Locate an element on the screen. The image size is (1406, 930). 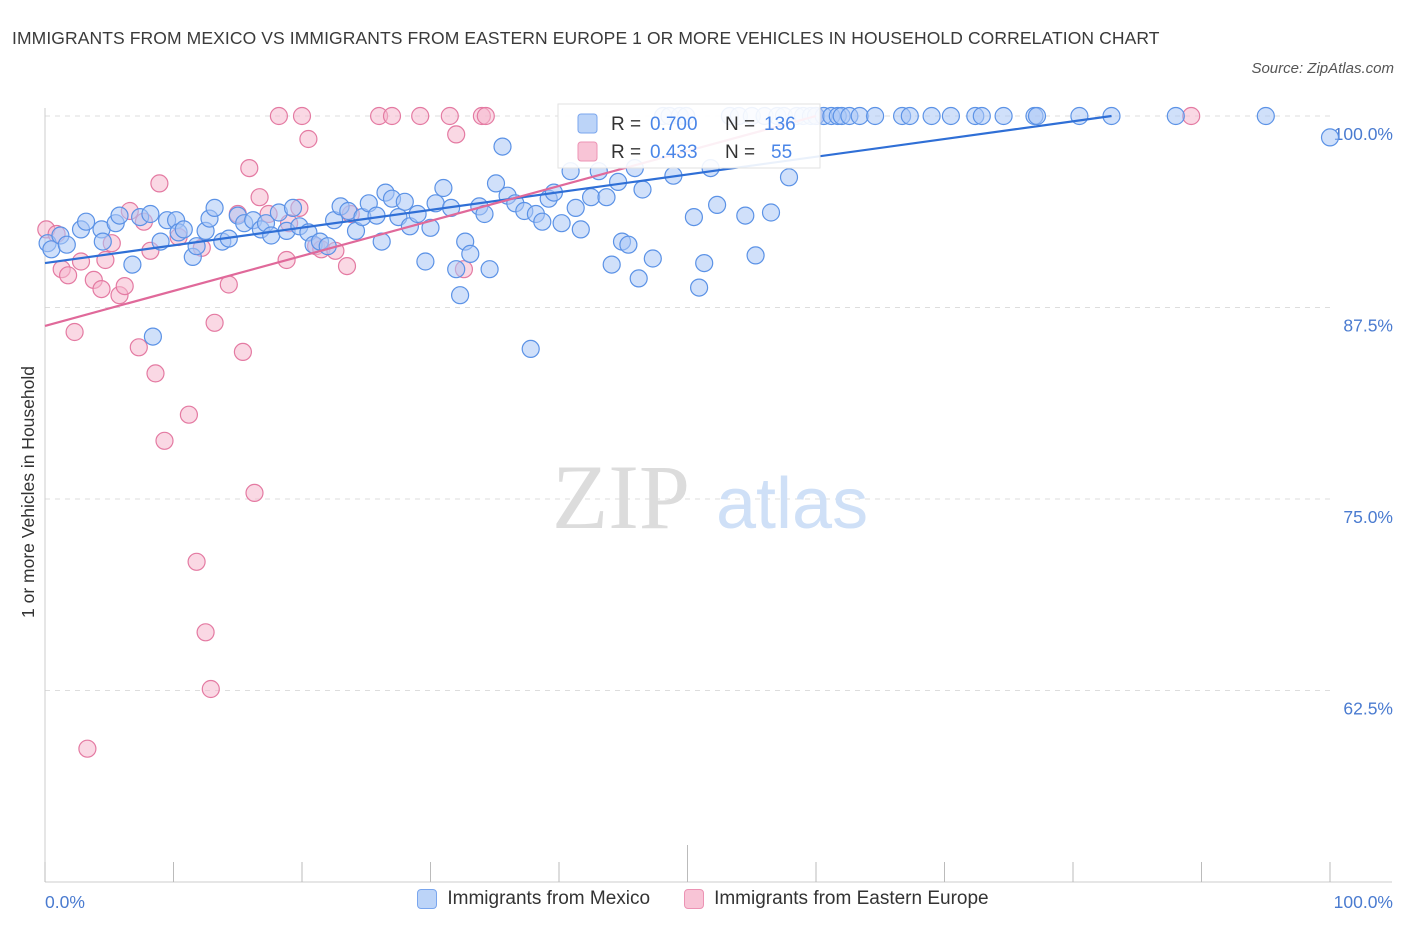
stats-box: R = 0.700 N = 136 R = 0.433 N = 55 is located at coordinates (689, 136).